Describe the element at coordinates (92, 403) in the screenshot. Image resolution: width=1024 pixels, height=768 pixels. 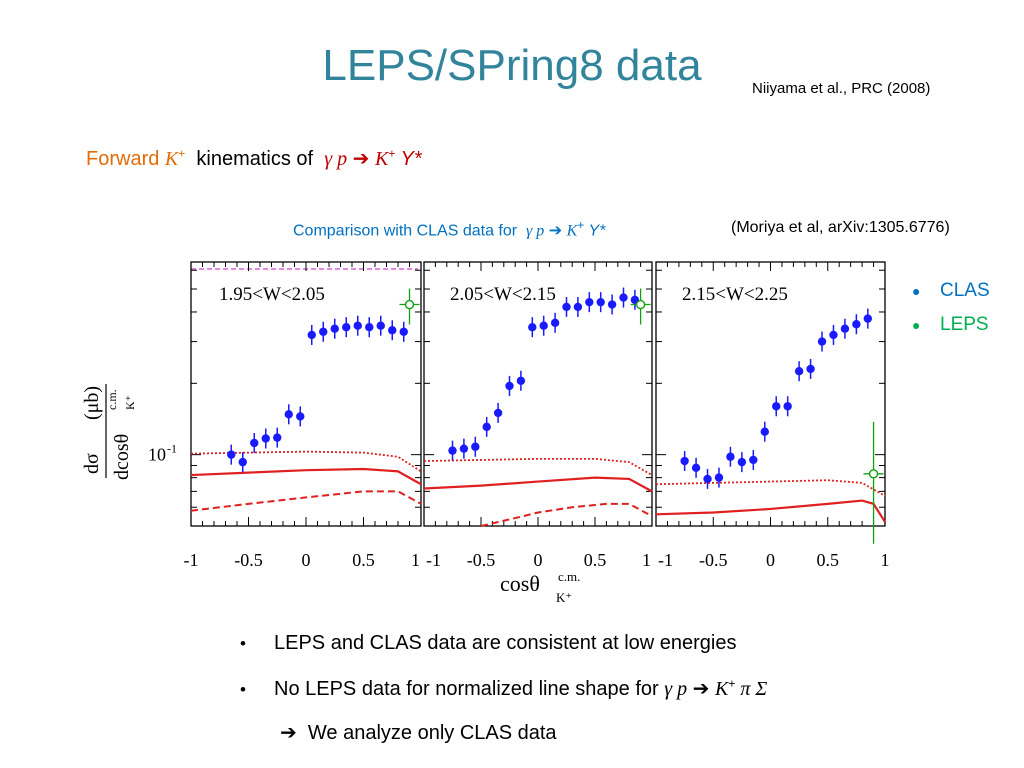
I see `y-label-unit: (μb)` at that location.